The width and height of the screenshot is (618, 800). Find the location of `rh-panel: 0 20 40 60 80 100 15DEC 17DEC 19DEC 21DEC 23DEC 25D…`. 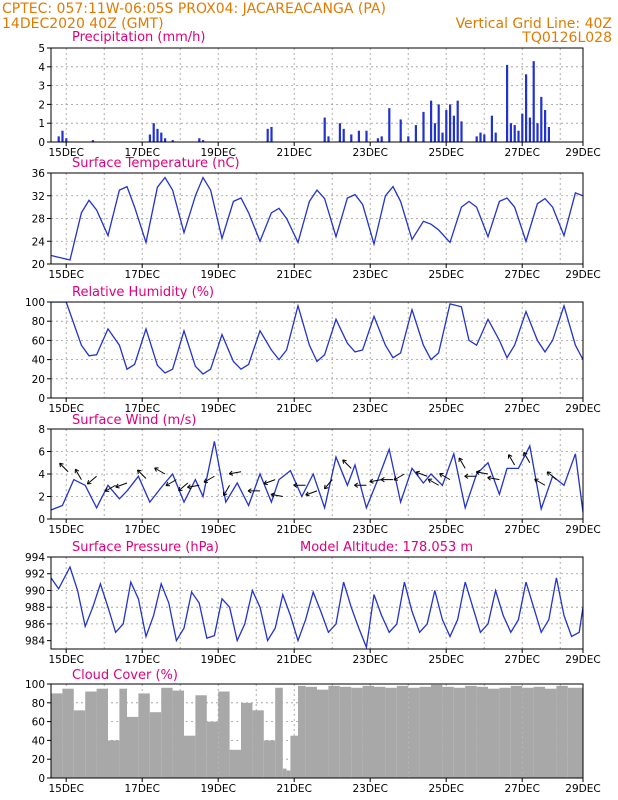

rh-panel: 0 20 40 60 80 100 15DEC 17DEC 19DEC 21DEC 23DEC 25D… is located at coordinates (313, 356).